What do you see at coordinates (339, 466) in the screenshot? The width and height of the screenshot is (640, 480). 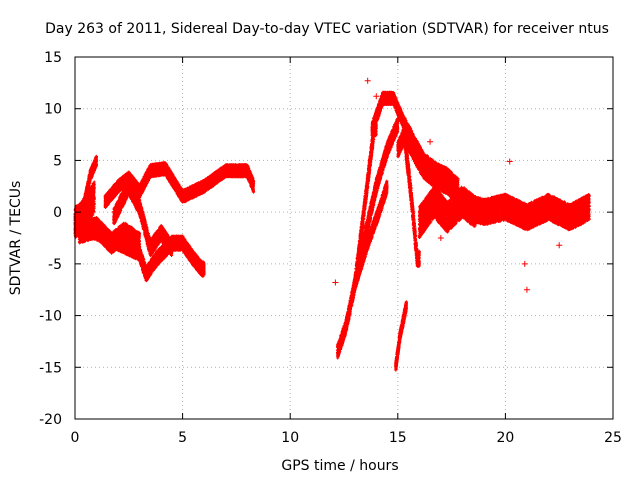 I see `x-axis-label: GPS time / hours` at bounding box center [339, 466].